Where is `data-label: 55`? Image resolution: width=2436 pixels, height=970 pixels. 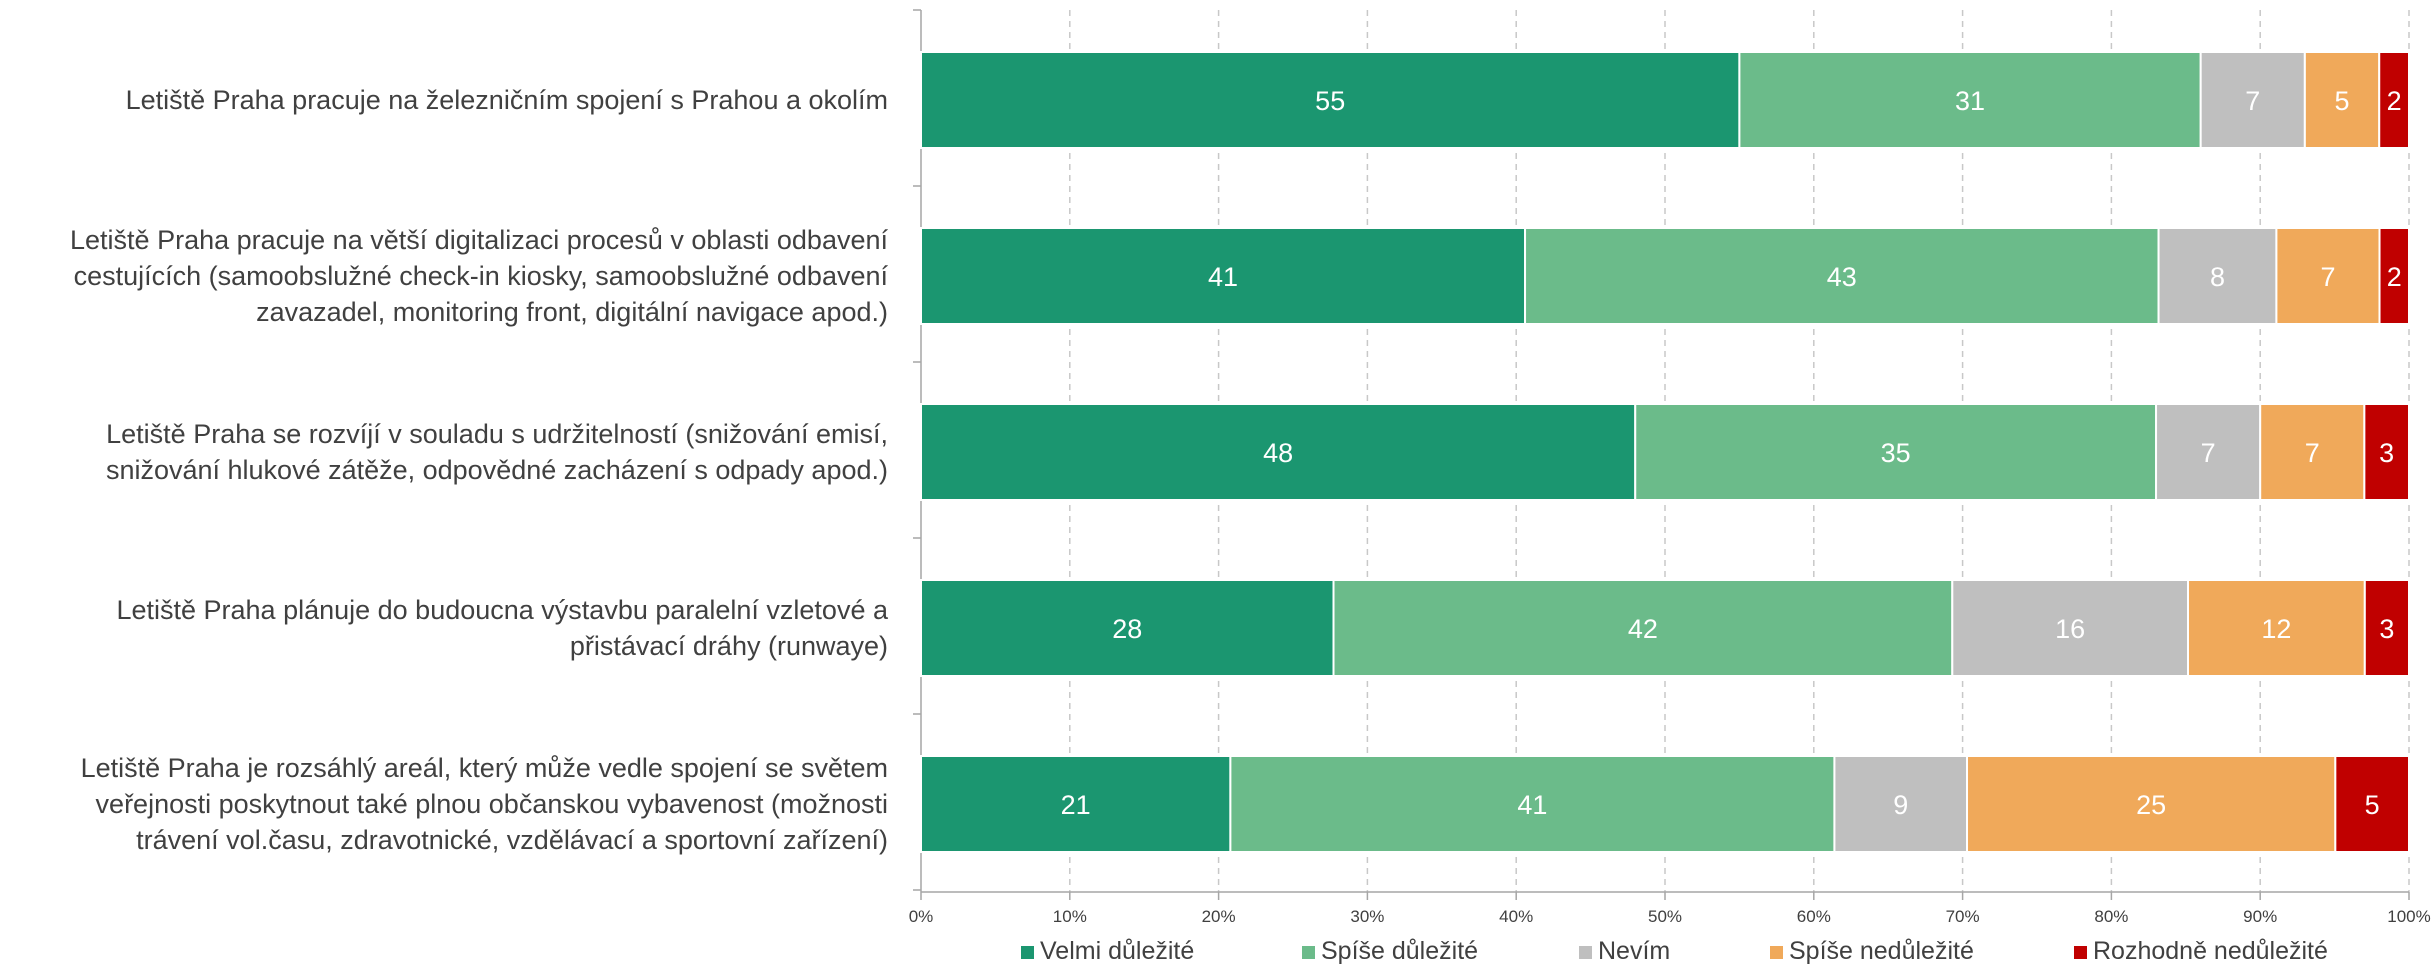
data-label: 55 is located at coordinates (1330, 101).